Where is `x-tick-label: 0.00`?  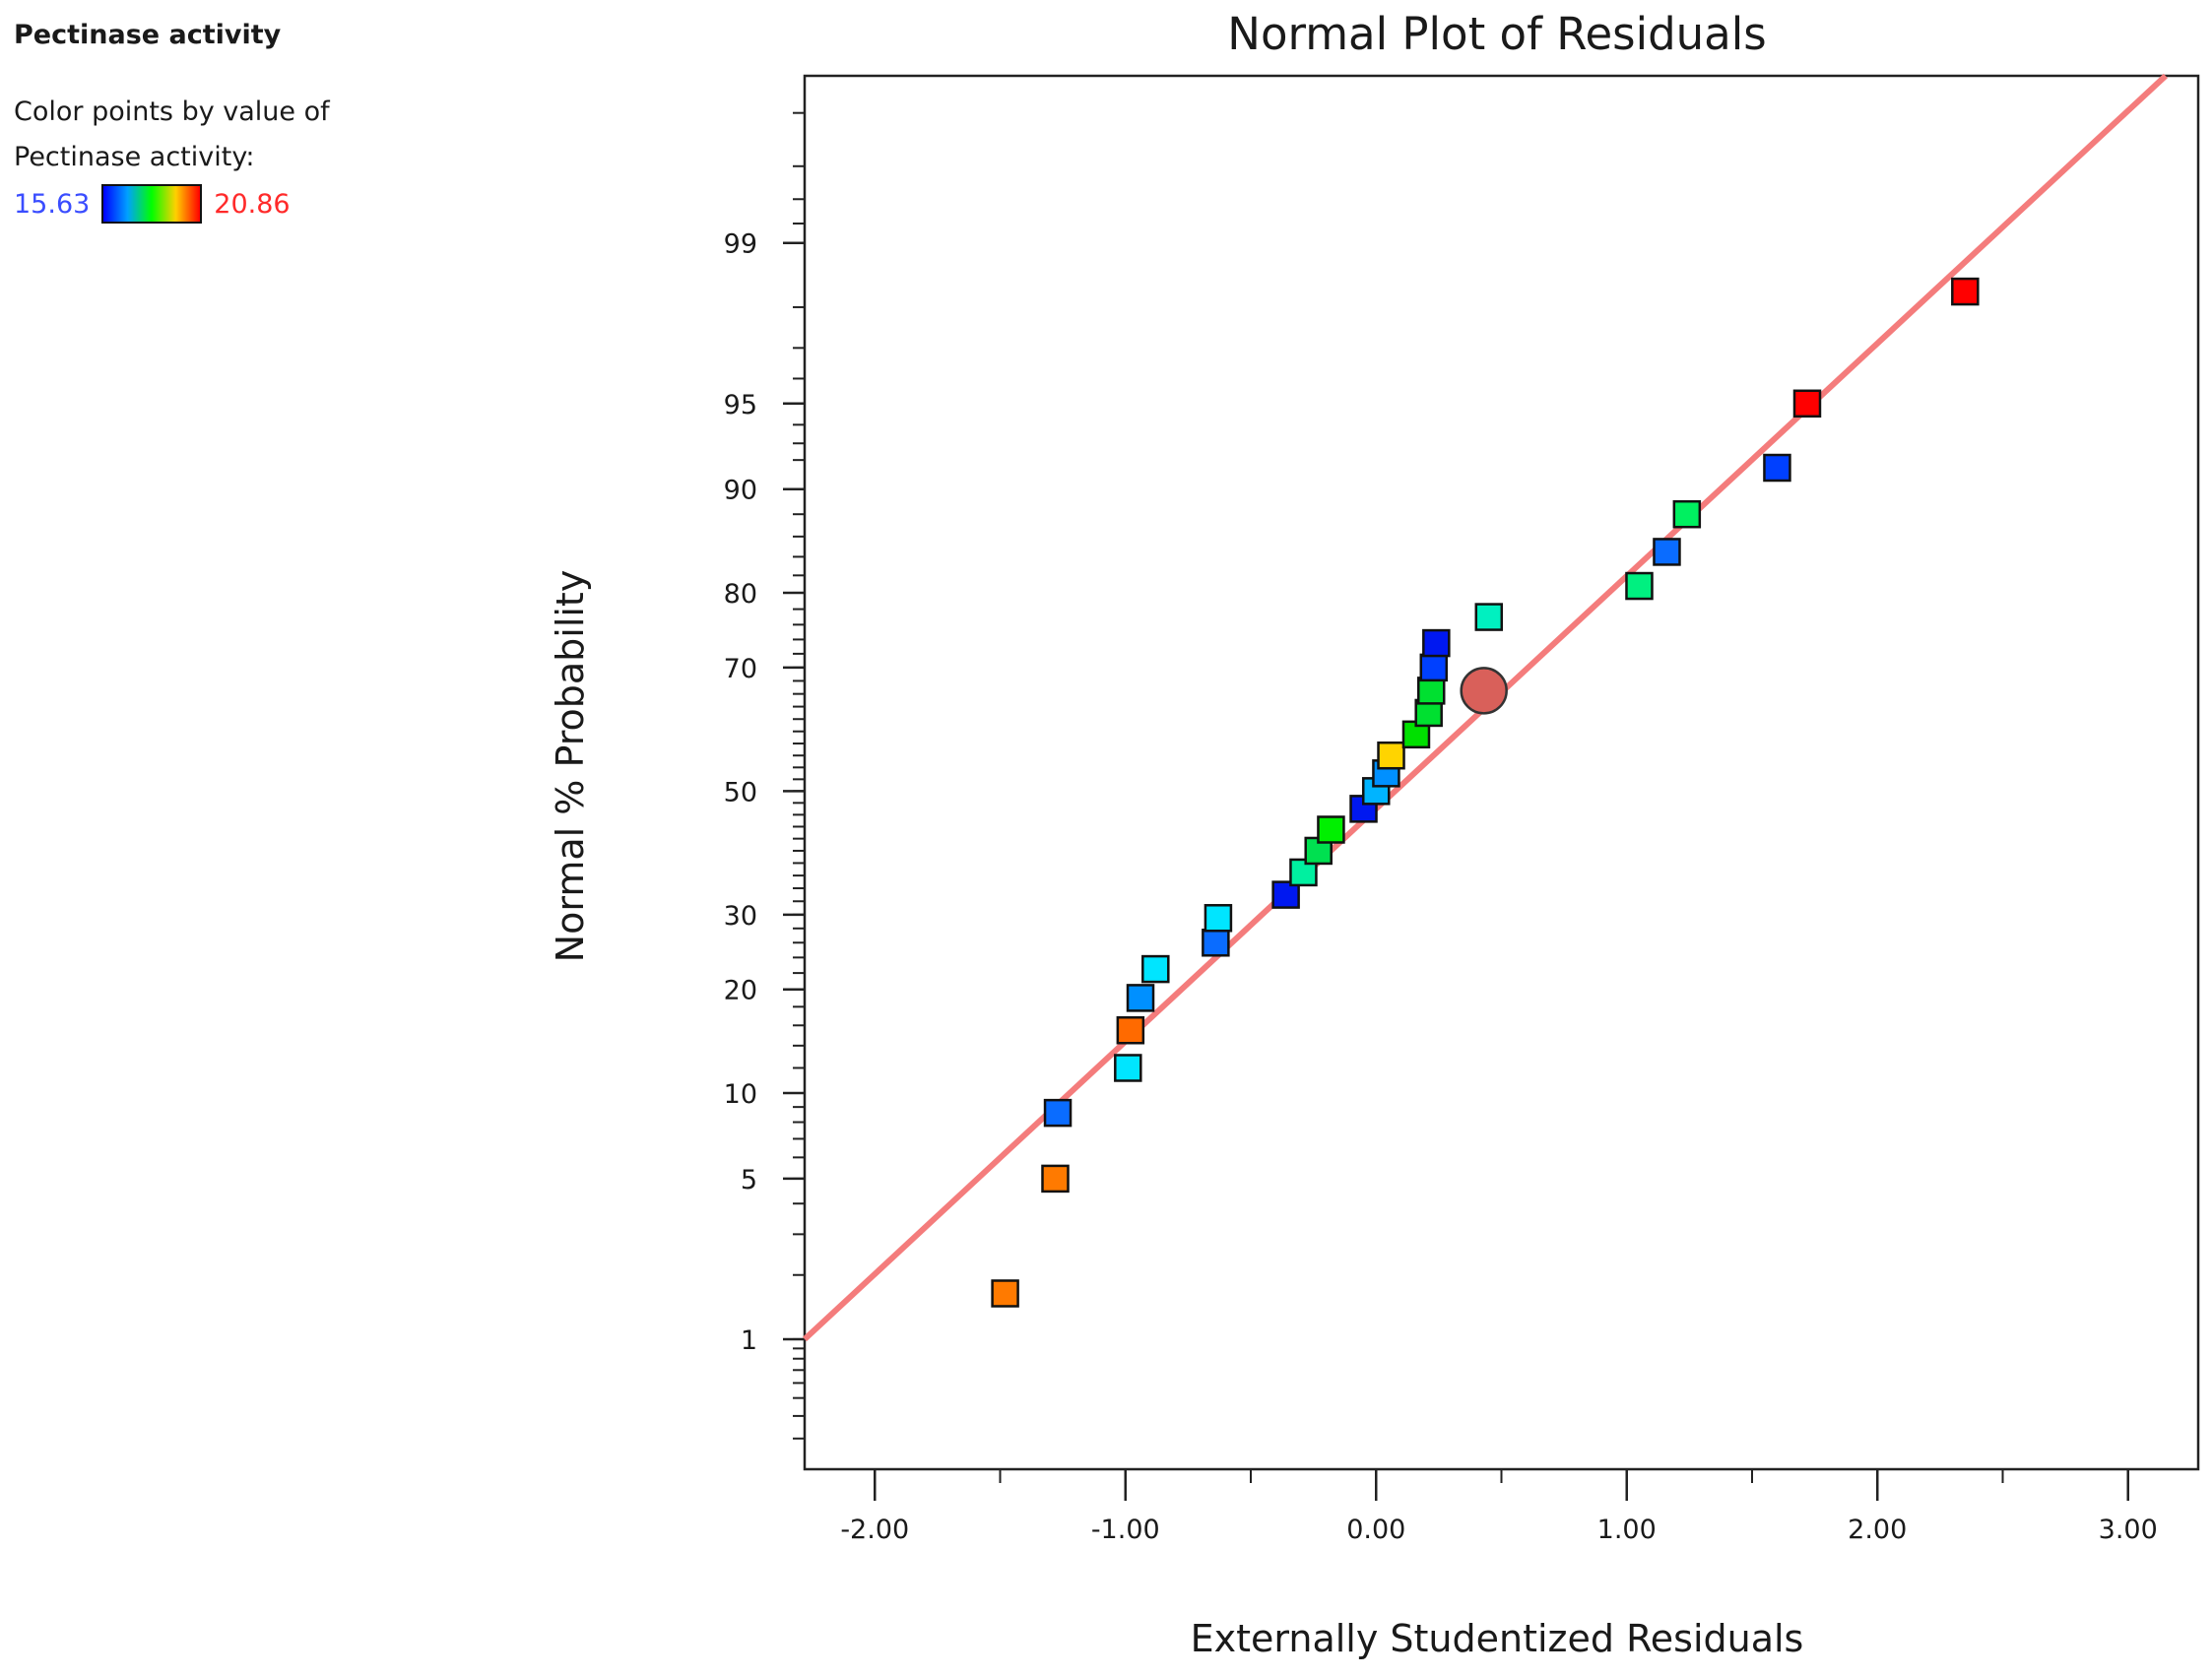
x-tick-label: 0.00 is located at coordinates (1375, 1530).